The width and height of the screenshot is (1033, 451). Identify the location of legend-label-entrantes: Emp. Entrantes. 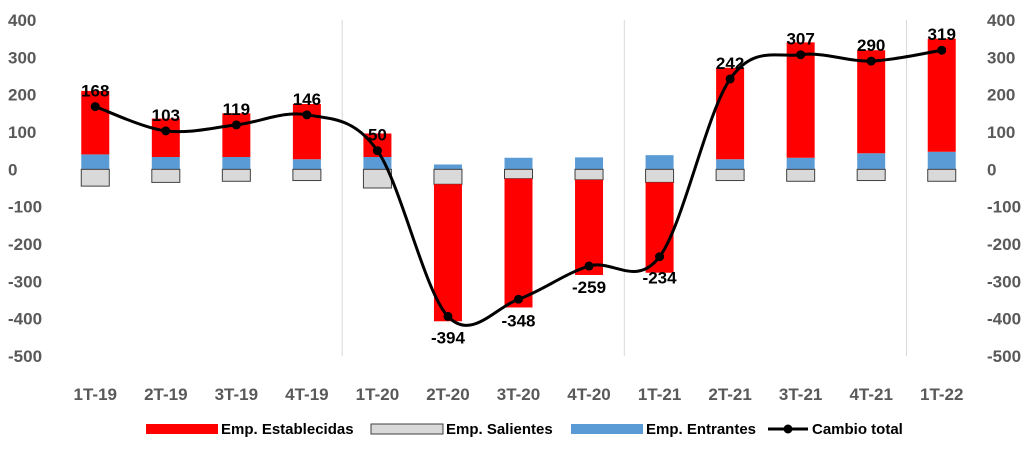
(701, 429).